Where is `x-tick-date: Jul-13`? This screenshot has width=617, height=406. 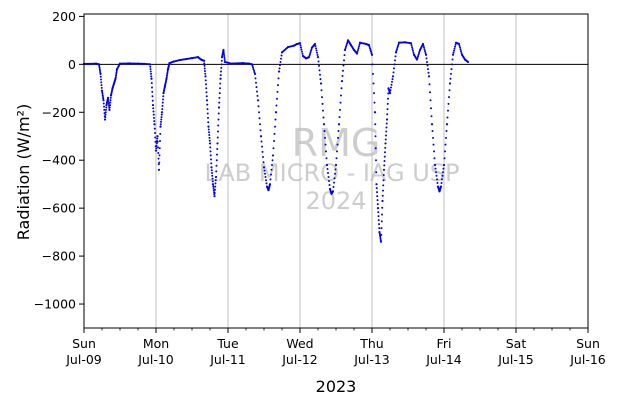
x-tick-date: Jul-13 is located at coordinates (371, 359).